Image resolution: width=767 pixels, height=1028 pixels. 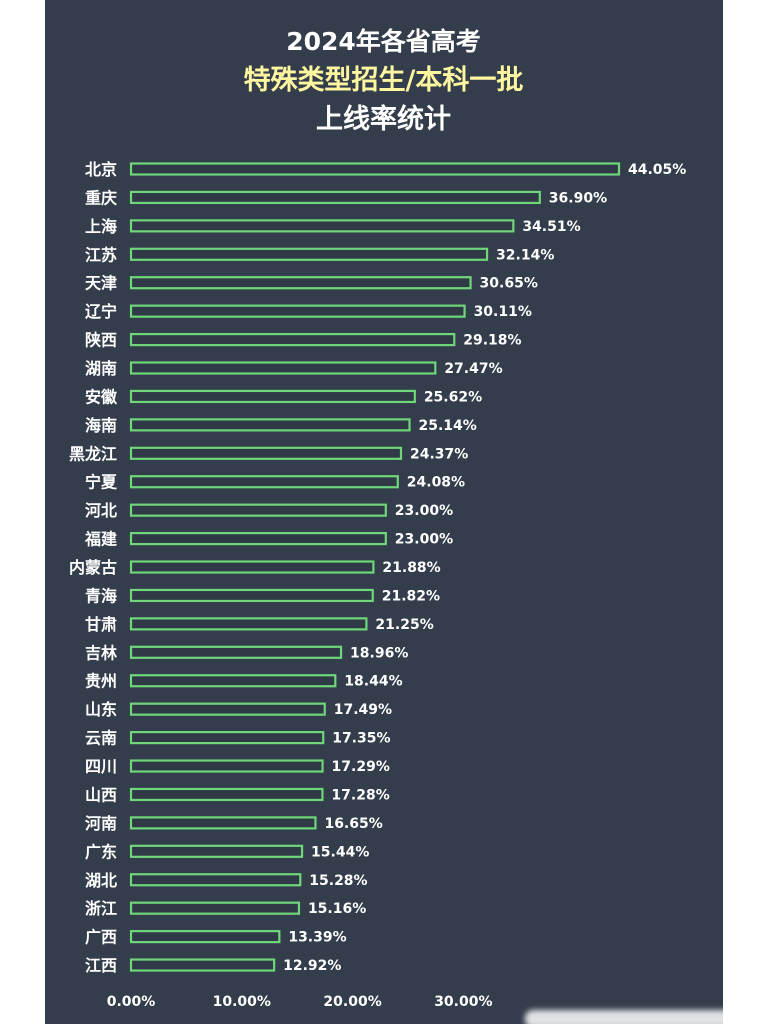 I want to click on watermark, so click(x=640, y=1019).